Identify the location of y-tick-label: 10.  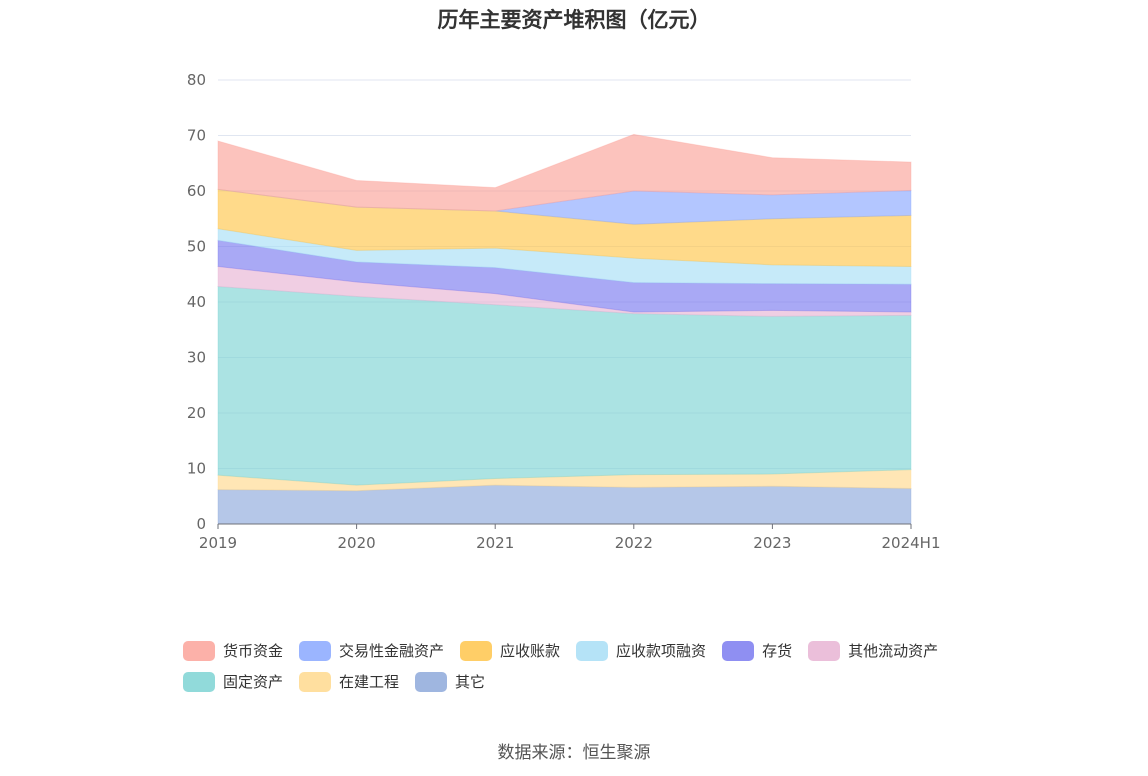
(196, 469).